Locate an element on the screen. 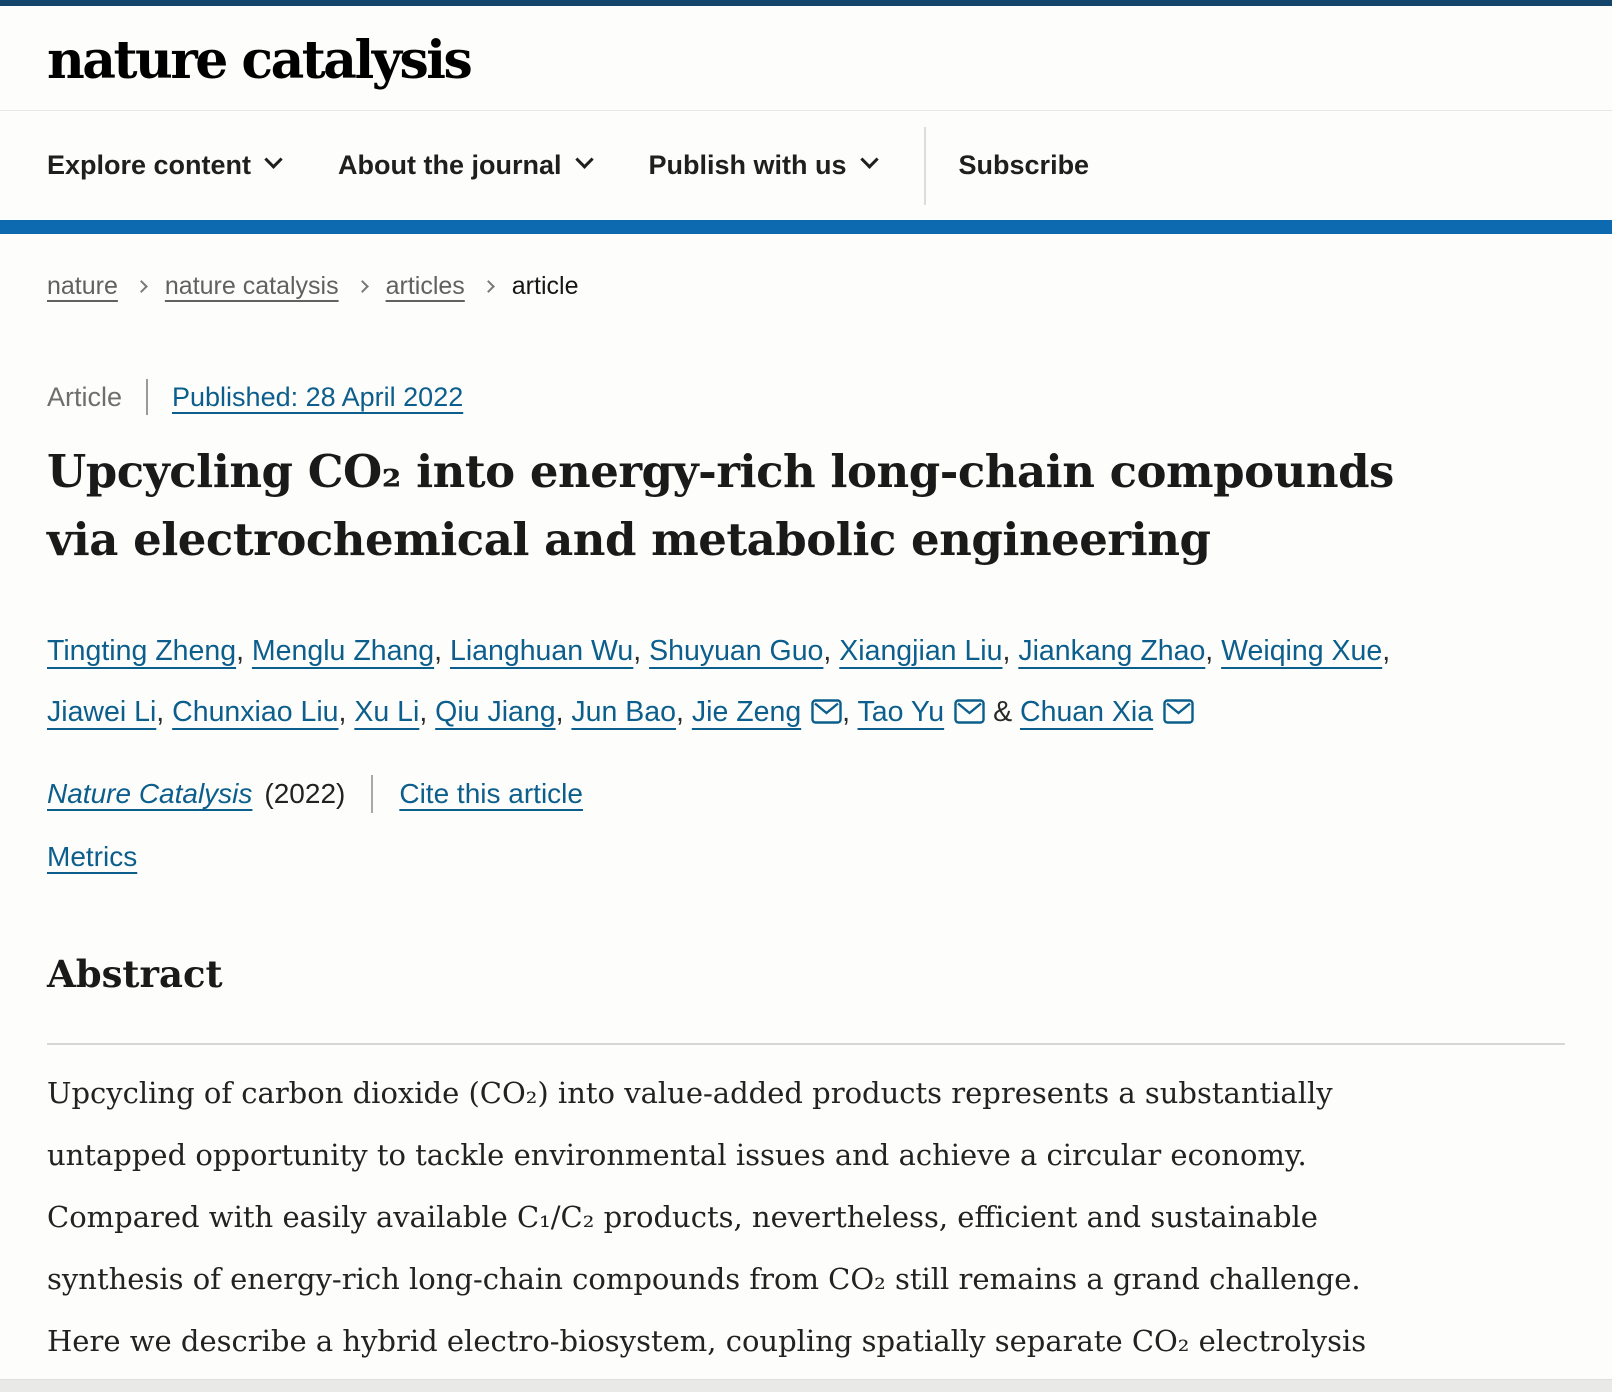  nav-explore-content: Explore content is located at coordinates (165, 165).